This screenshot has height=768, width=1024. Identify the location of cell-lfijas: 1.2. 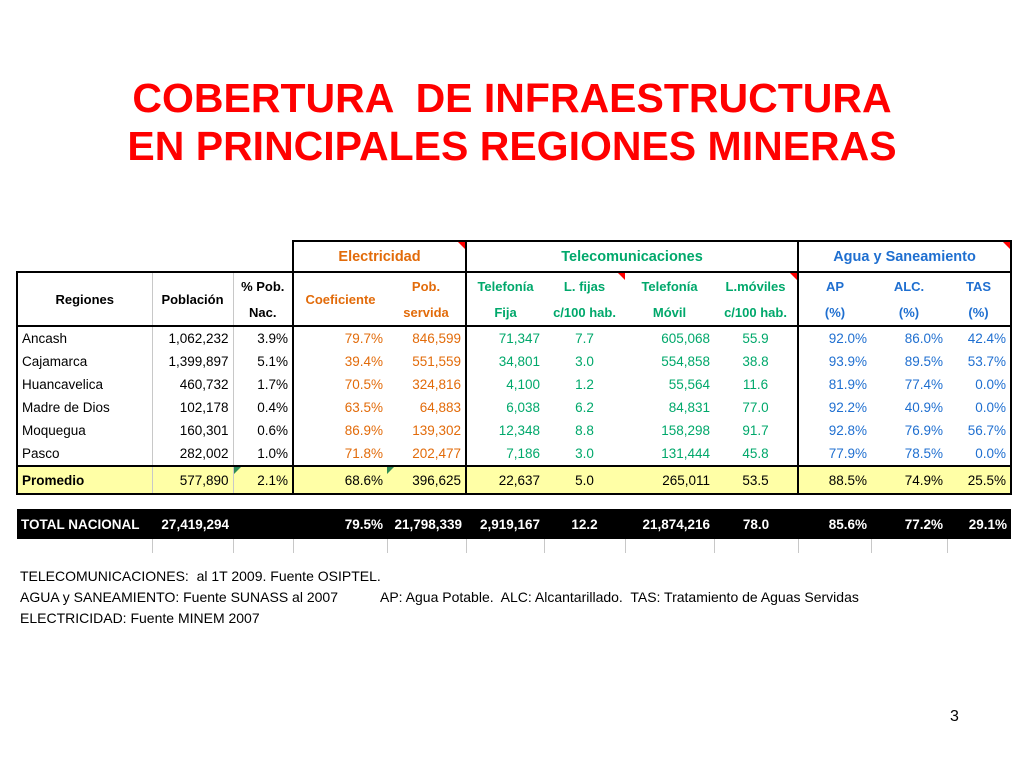
(584, 384).